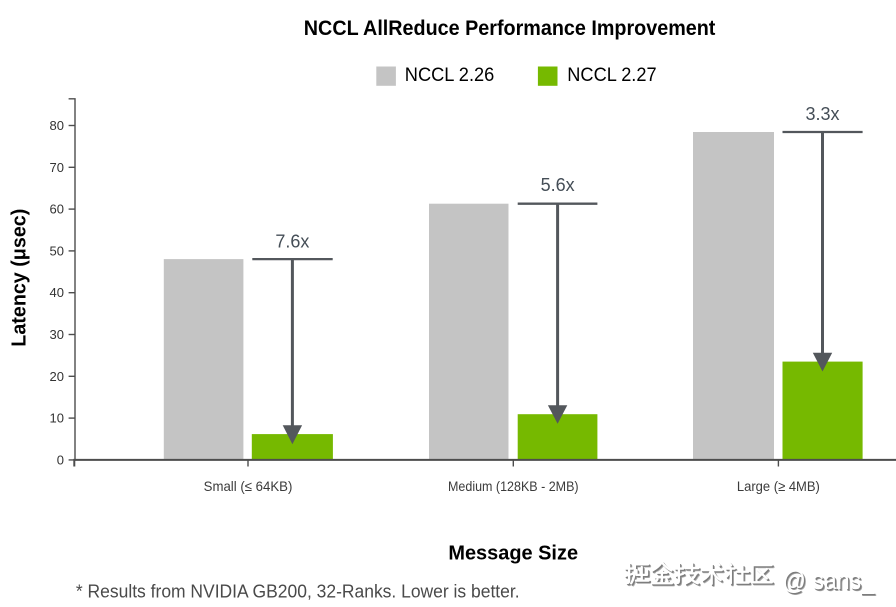  Describe the element at coordinates (778, 486) in the screenshot. I see `svg-text: Large (≥ 4MB)` at that location.